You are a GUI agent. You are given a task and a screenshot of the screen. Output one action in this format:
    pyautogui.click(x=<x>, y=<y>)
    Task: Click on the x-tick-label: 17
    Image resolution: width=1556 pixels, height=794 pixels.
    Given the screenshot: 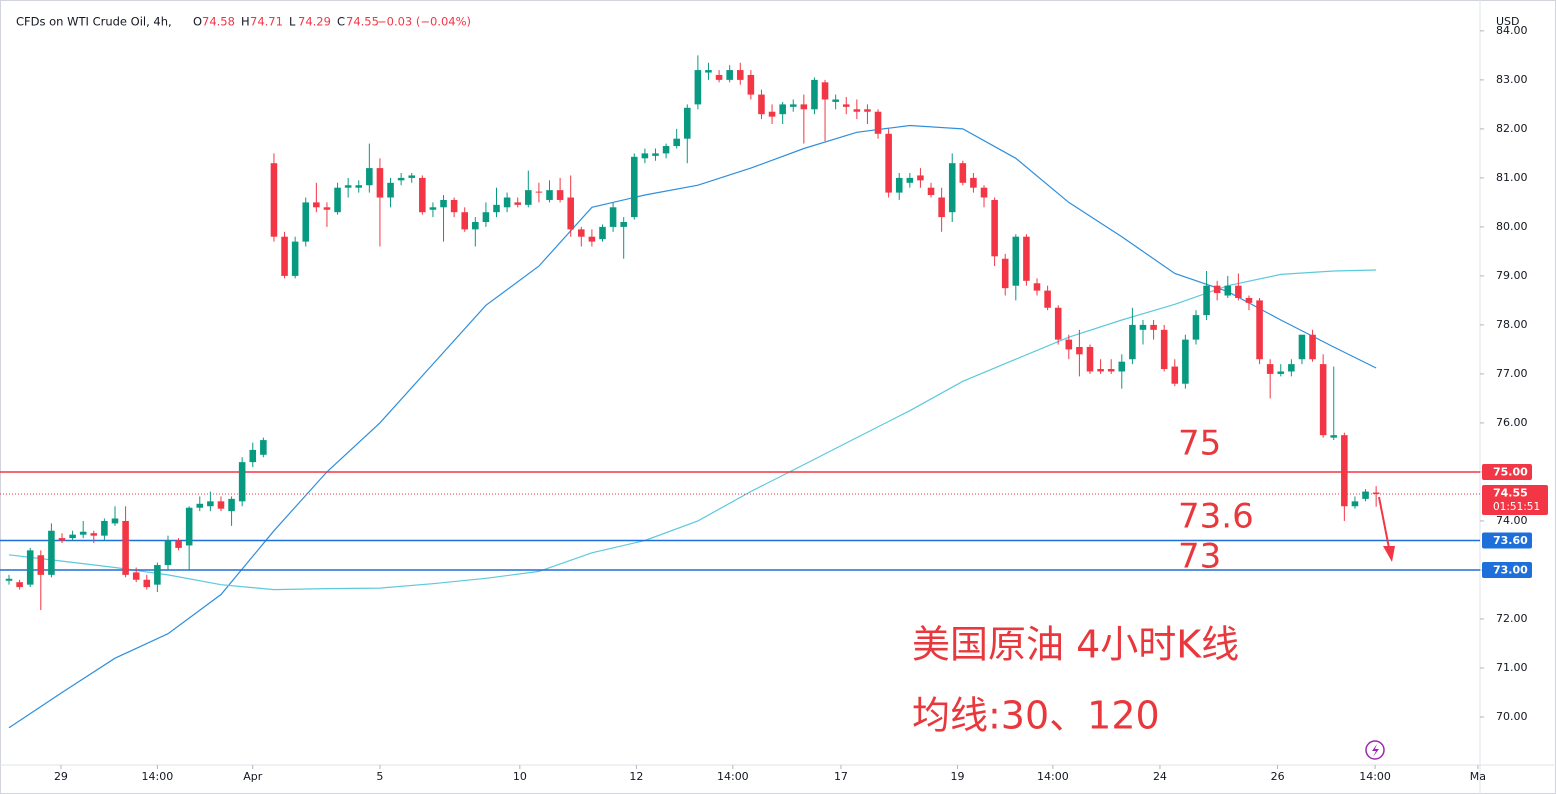 What is the action you would take?
    pyautogui.click(x=841, y=776)
    